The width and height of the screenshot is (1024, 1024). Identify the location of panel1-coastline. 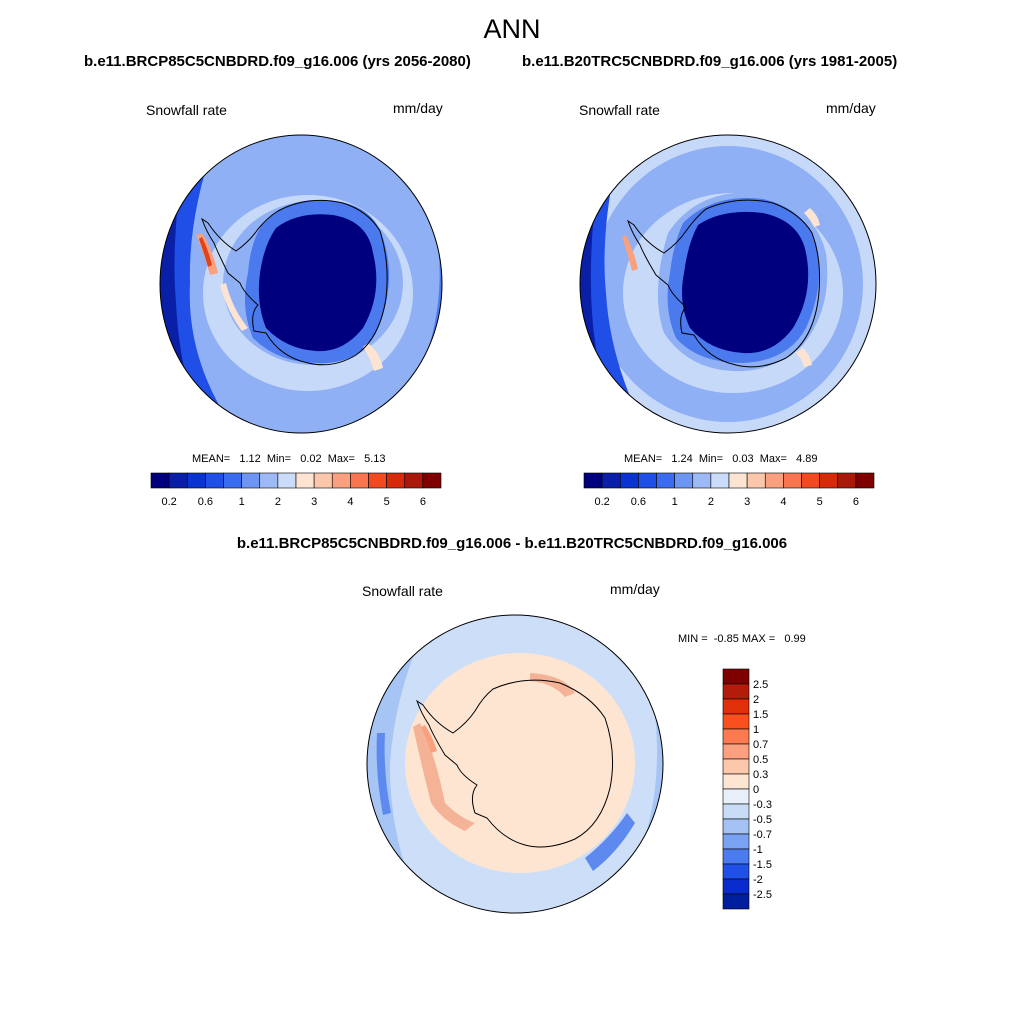
(294, 282).